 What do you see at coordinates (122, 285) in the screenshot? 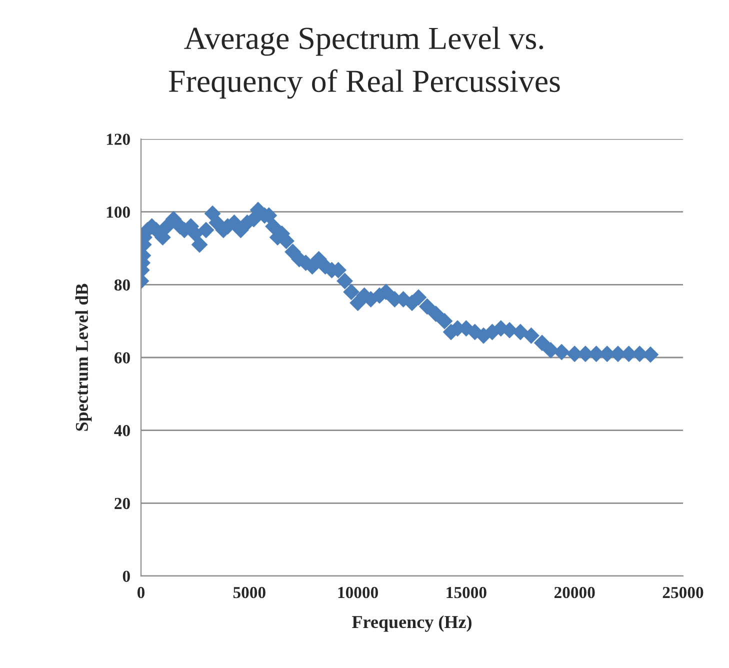
I see `y-tick-label: 80` at bounding box center [122, 285].